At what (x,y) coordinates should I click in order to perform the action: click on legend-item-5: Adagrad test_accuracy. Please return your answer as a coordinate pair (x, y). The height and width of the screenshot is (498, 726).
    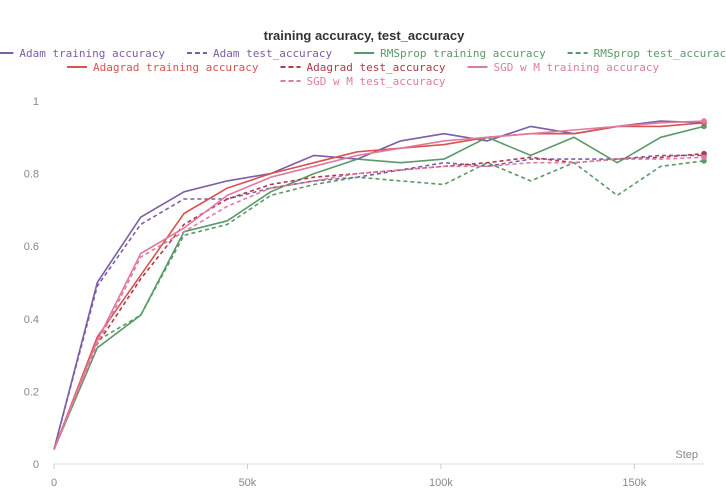
    Looking at the image, I should click on (363, 67).